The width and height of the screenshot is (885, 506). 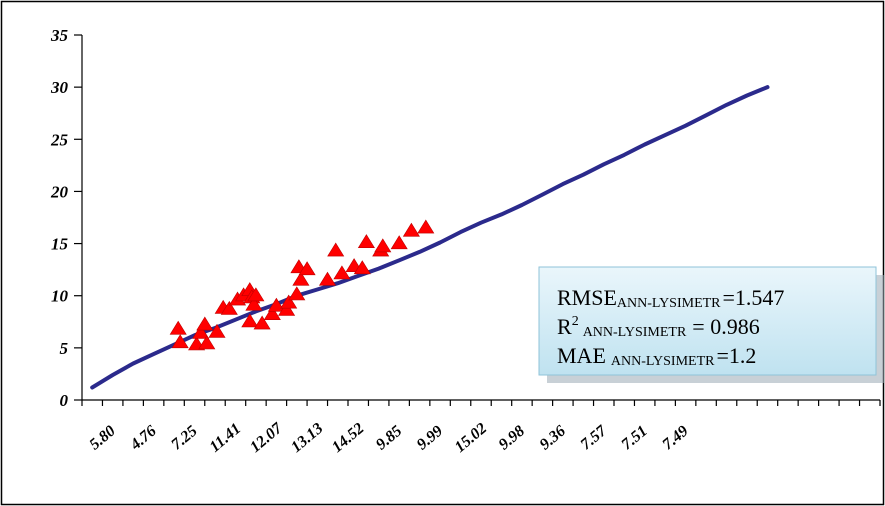 What do you see at coordinates (736, 355) in the screenshot?
I see `mae-value: =1.2` at bounding box center [736, 355].